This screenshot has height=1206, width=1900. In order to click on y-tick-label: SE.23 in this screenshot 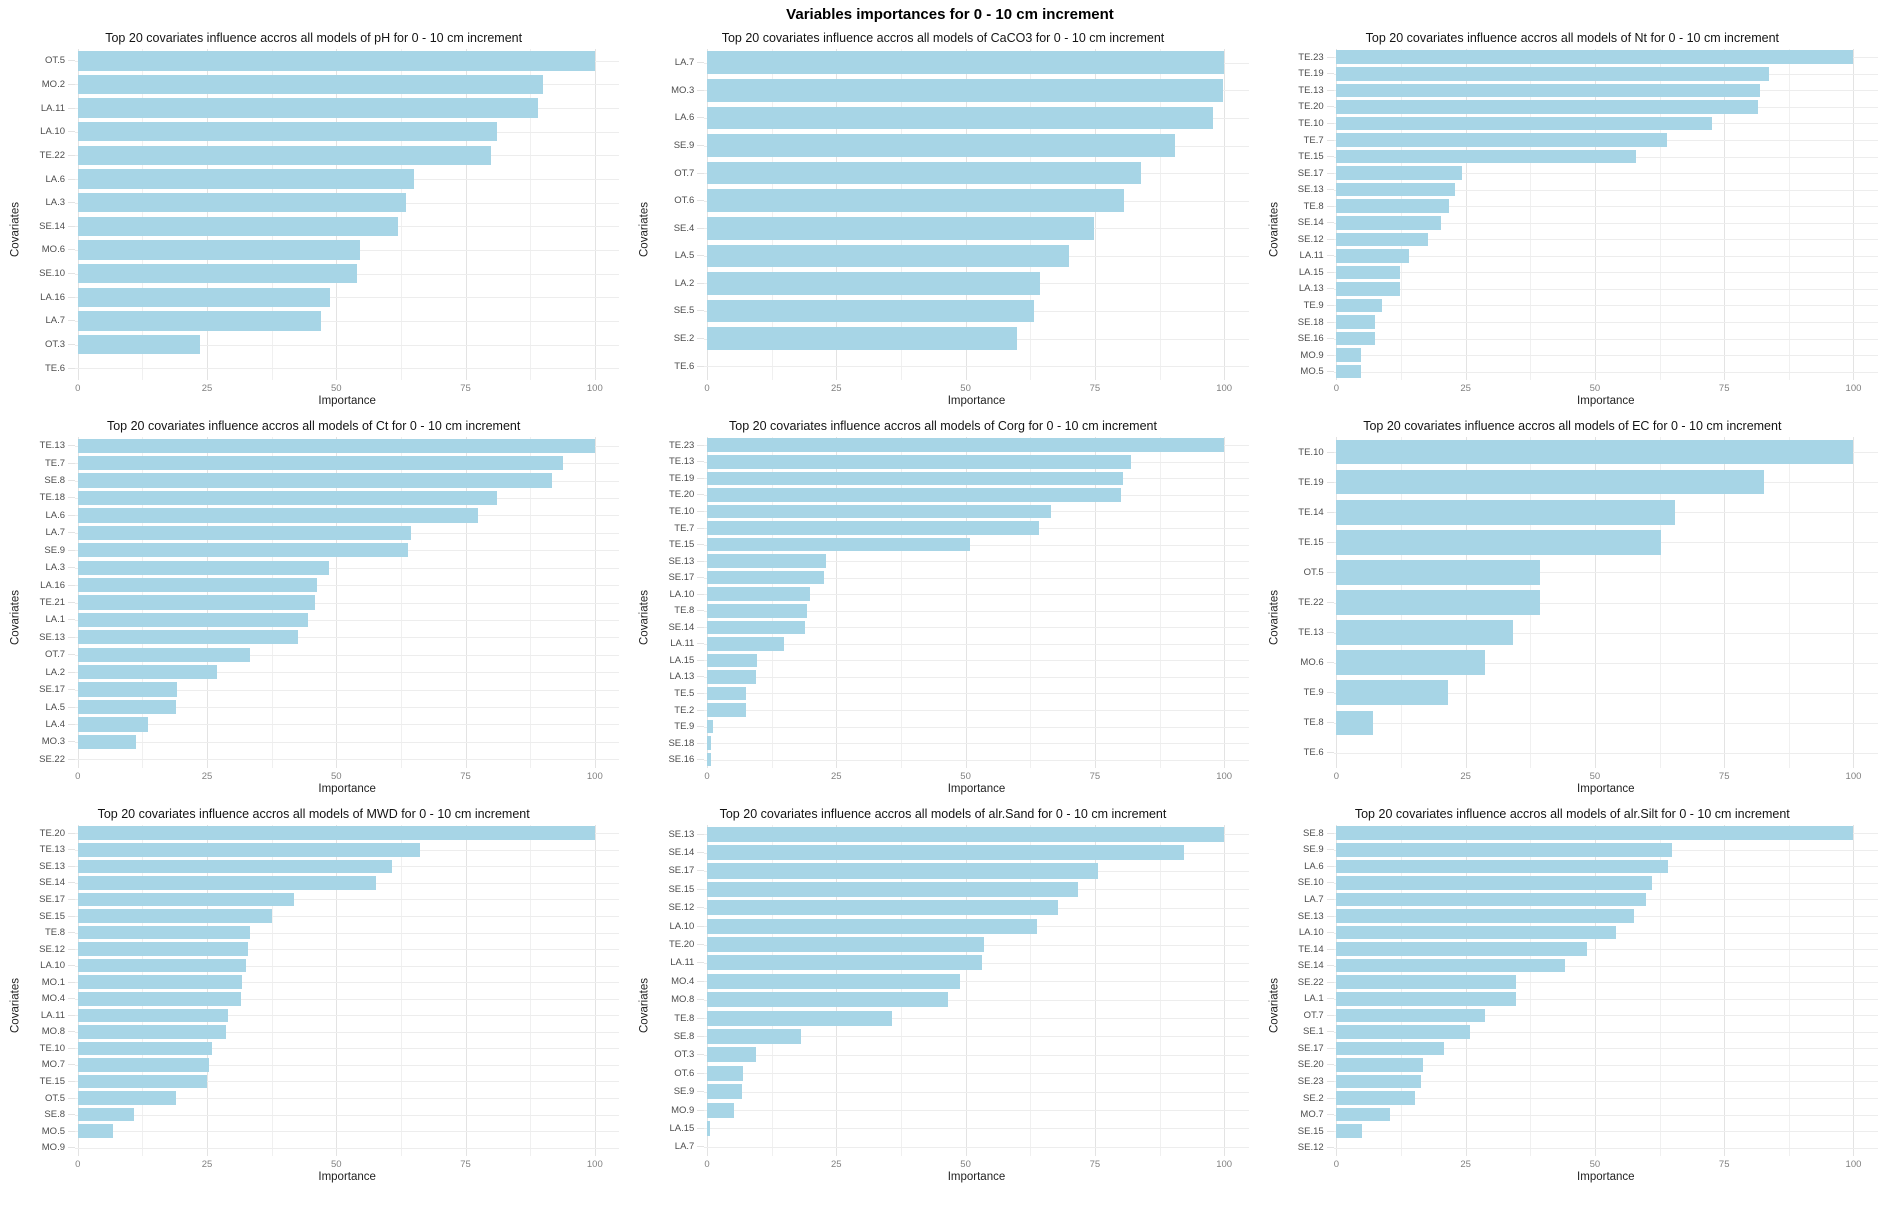, I will do `click(1308, 1081)`.